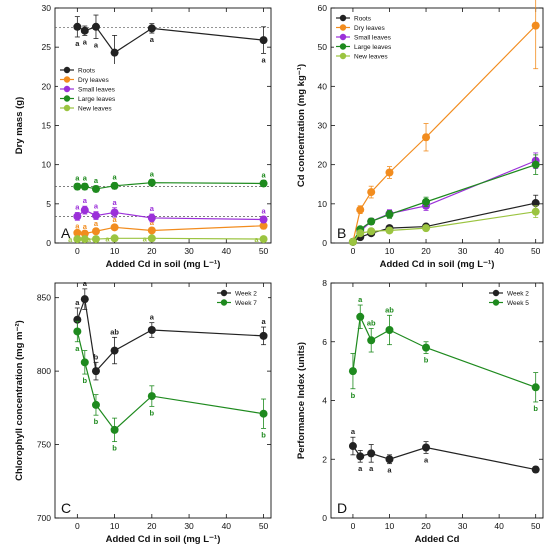  I want to click on y-tick-label: 20, so click(47, 86).